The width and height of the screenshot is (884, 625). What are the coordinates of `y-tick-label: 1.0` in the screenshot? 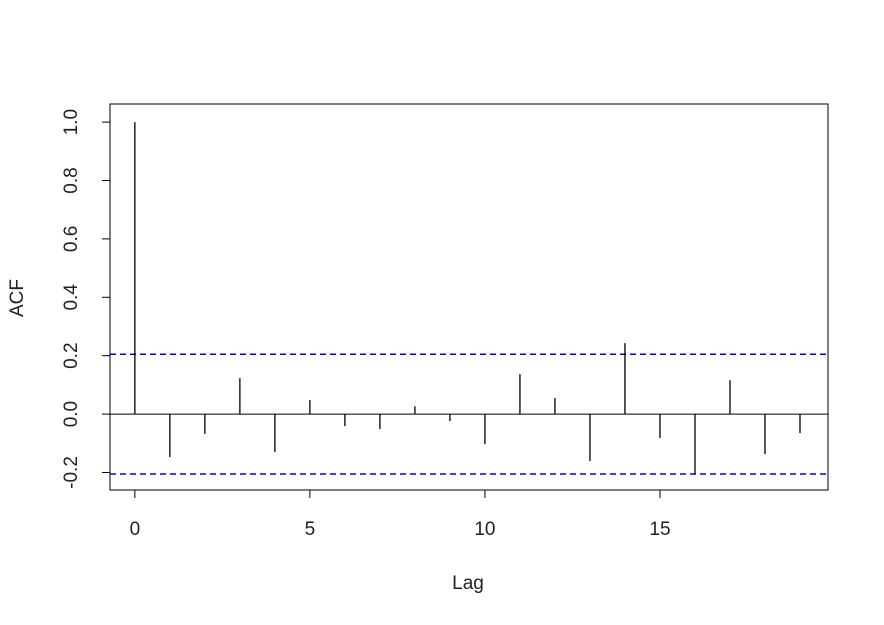 It's located at (71, 122).